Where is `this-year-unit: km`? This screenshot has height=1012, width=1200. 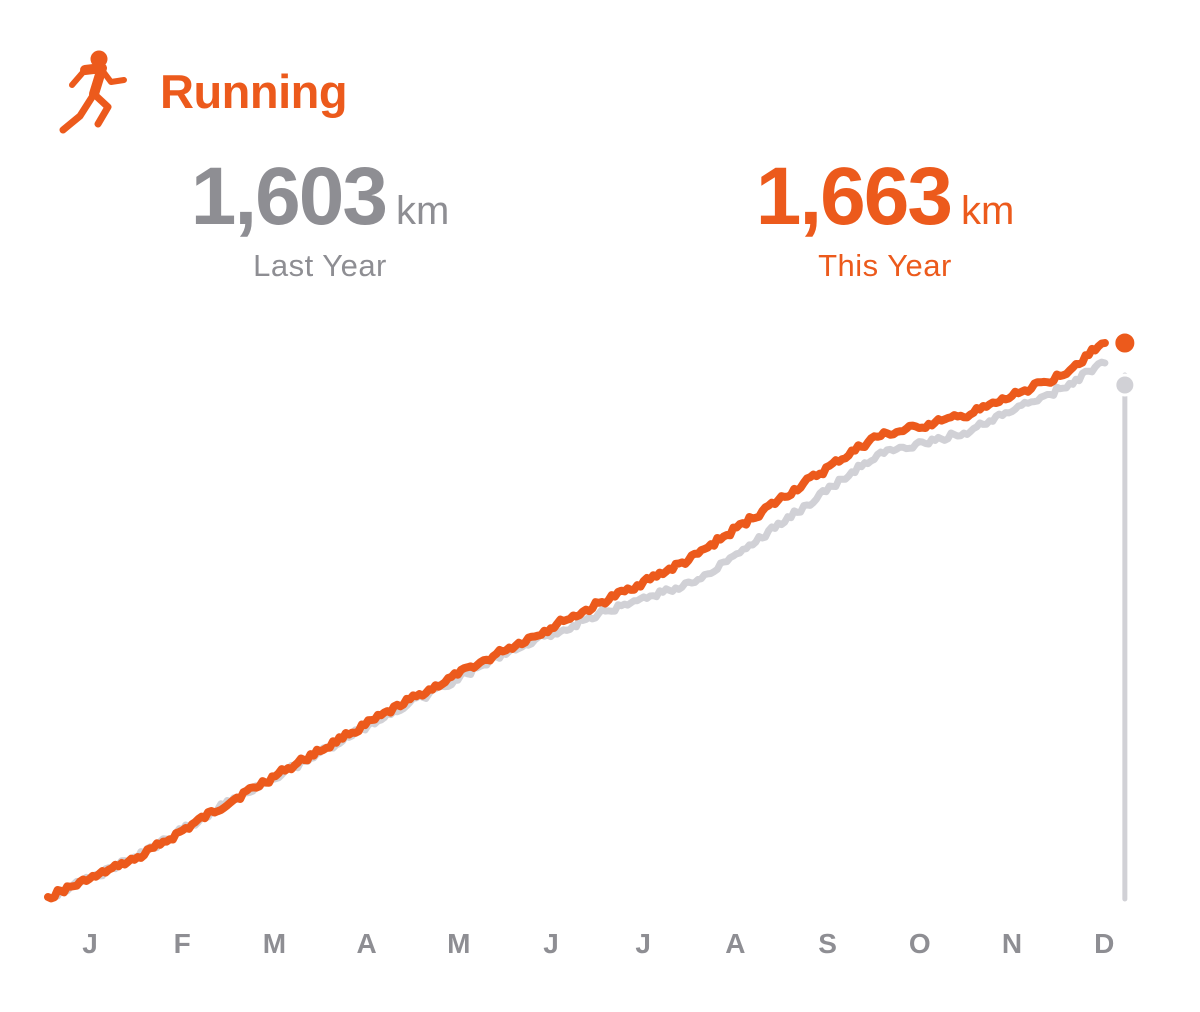 this-year-unit: km is located at coordinates (987, 211).